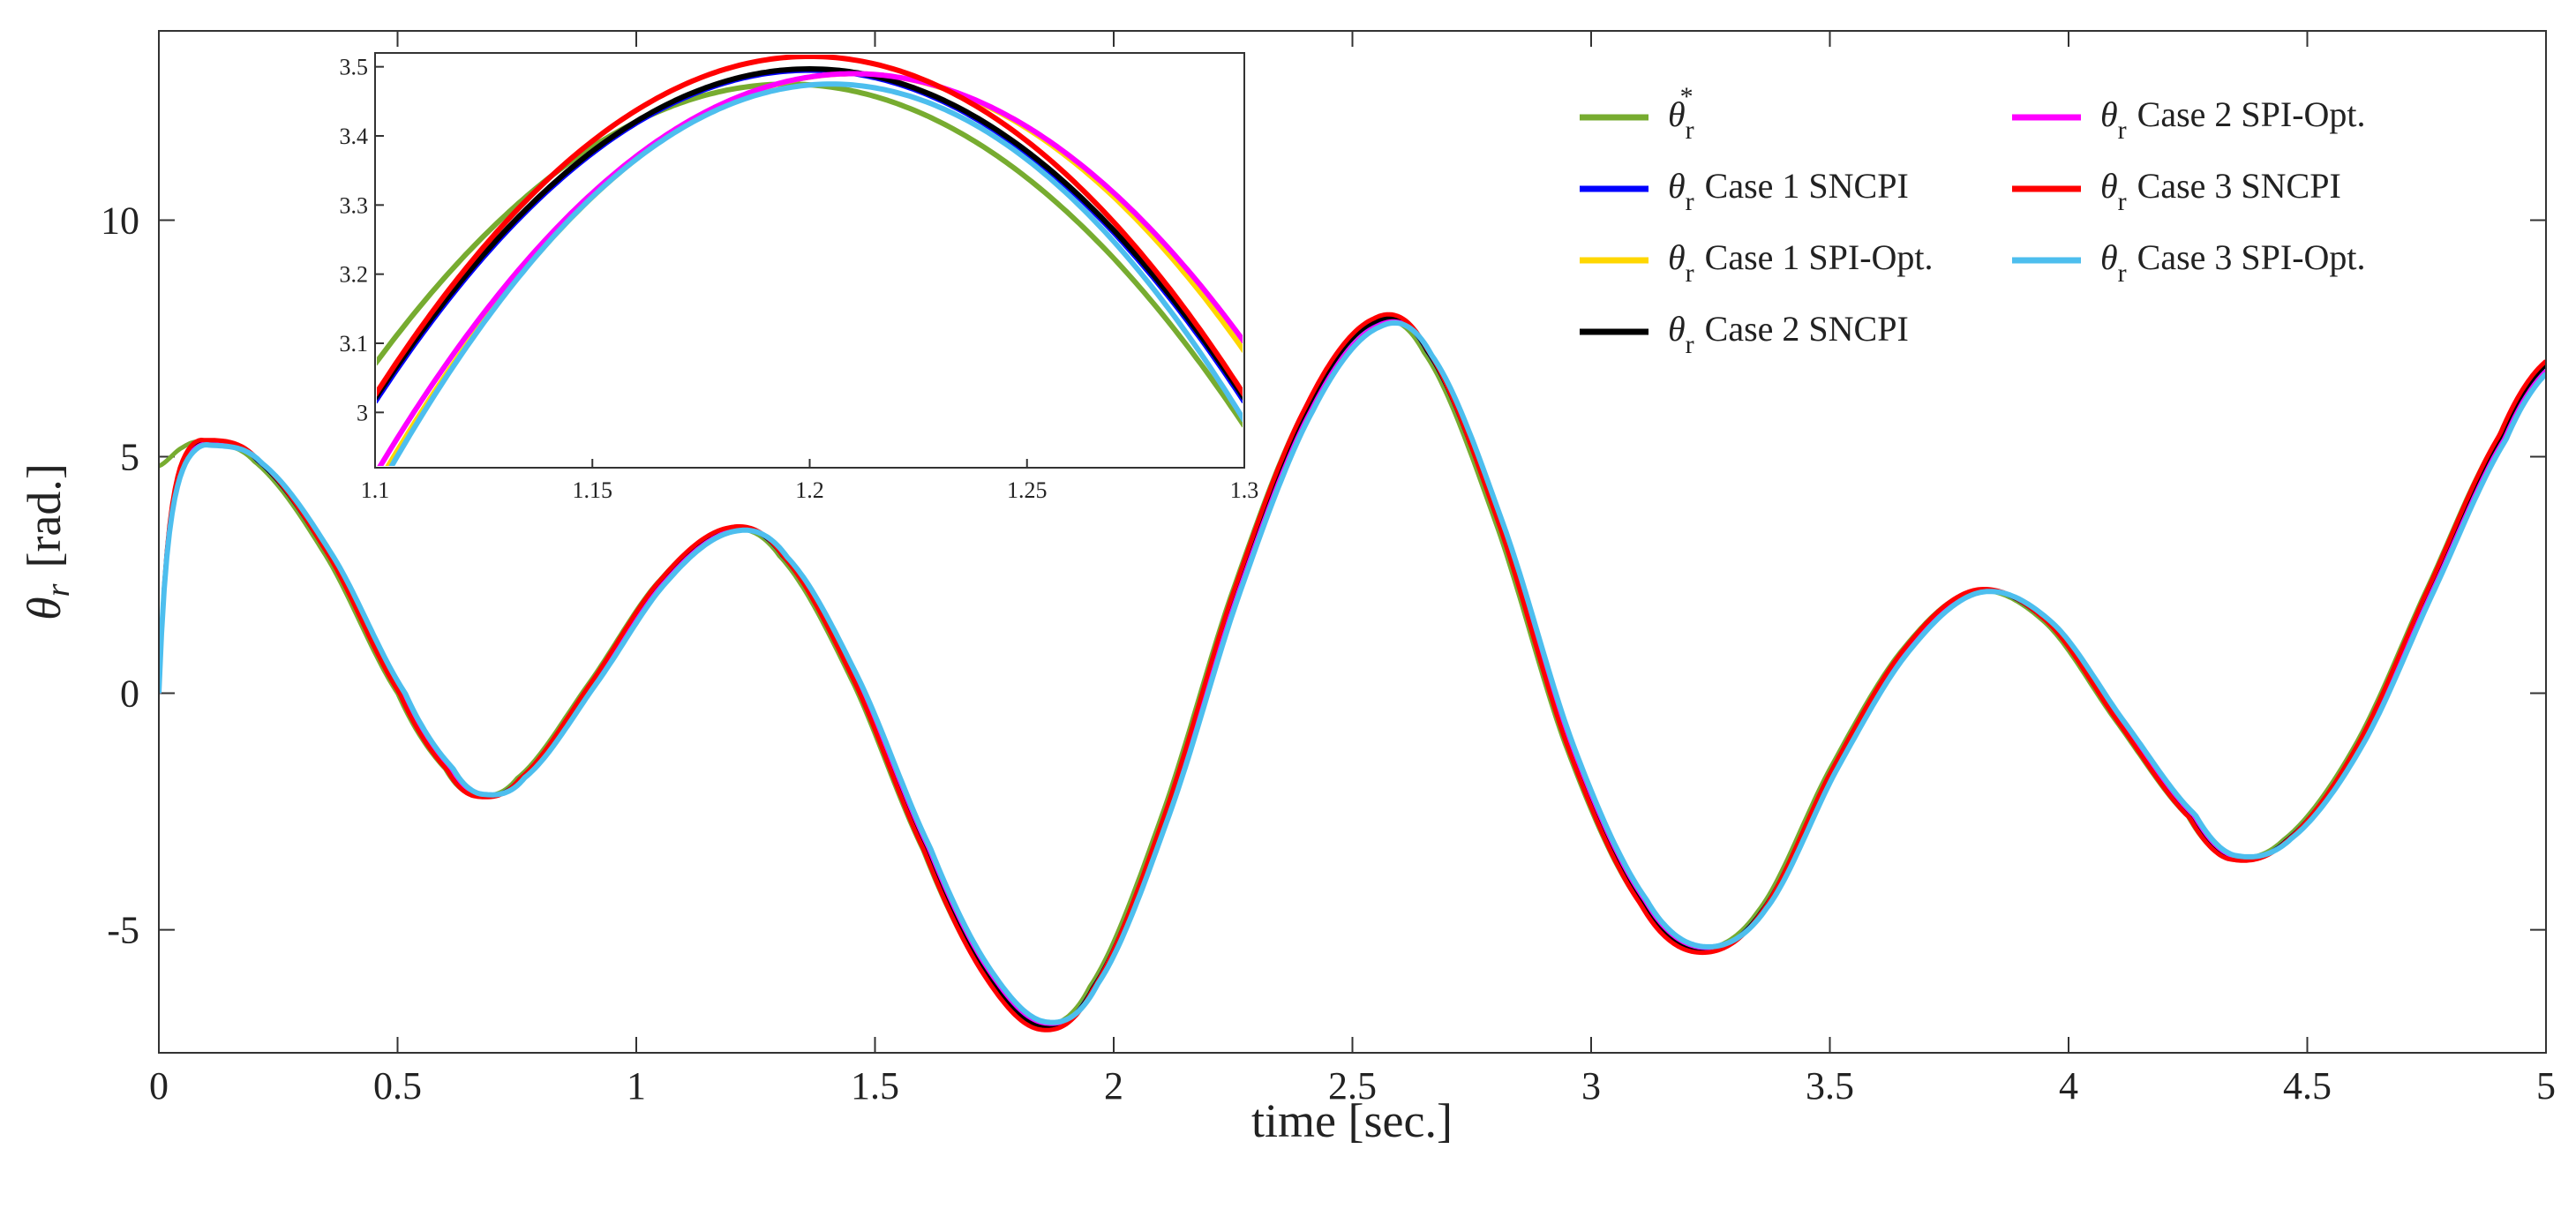  I want to click on inset-x-tick-label: 1.3, so click(1244, 490).